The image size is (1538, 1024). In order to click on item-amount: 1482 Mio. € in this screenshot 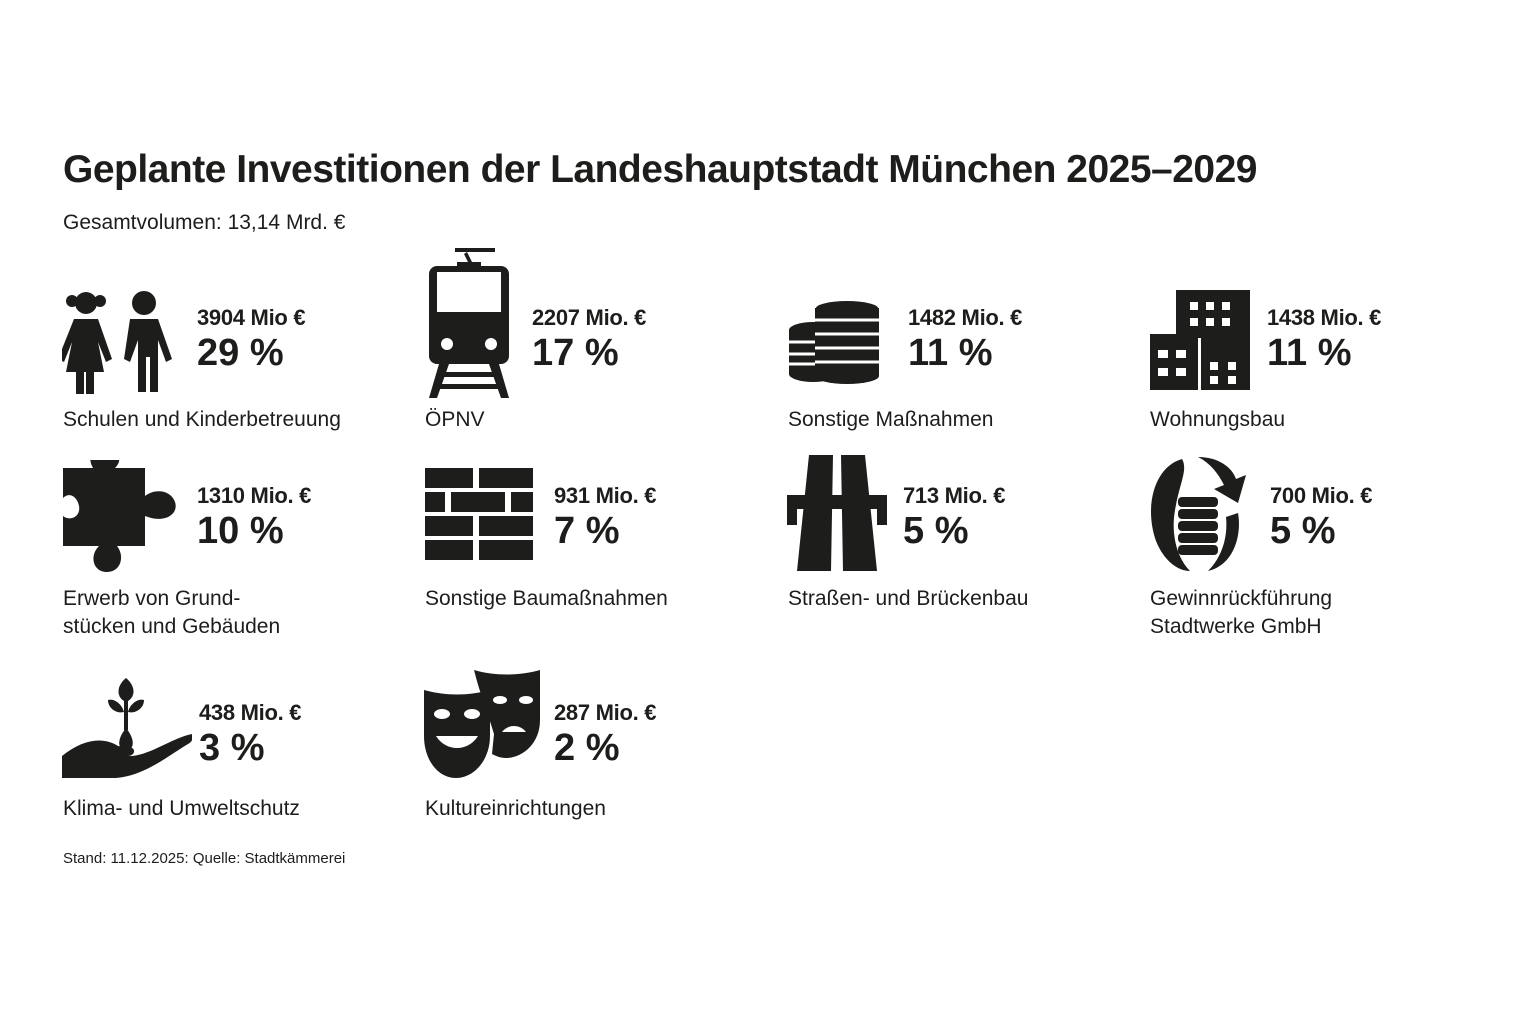, I will do `click(965, 317)`.